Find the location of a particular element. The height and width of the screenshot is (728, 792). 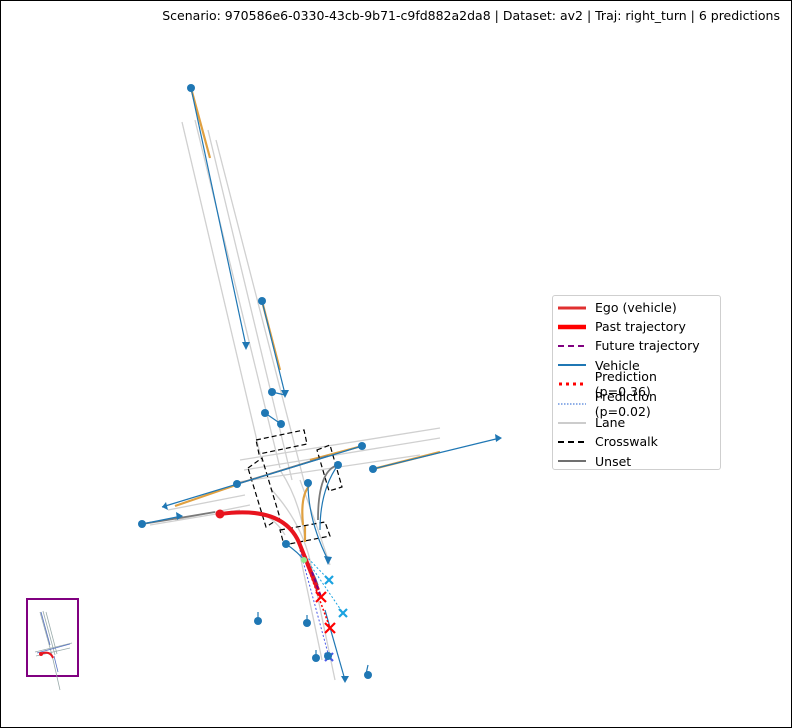

legend-item-prediction-low: Prediction (p=0.02) is located at coordinates (636, 404).